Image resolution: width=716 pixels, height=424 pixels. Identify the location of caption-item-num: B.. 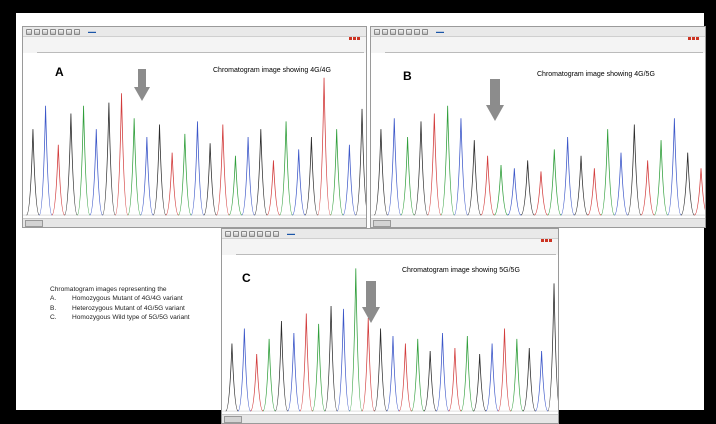
(53, 308).